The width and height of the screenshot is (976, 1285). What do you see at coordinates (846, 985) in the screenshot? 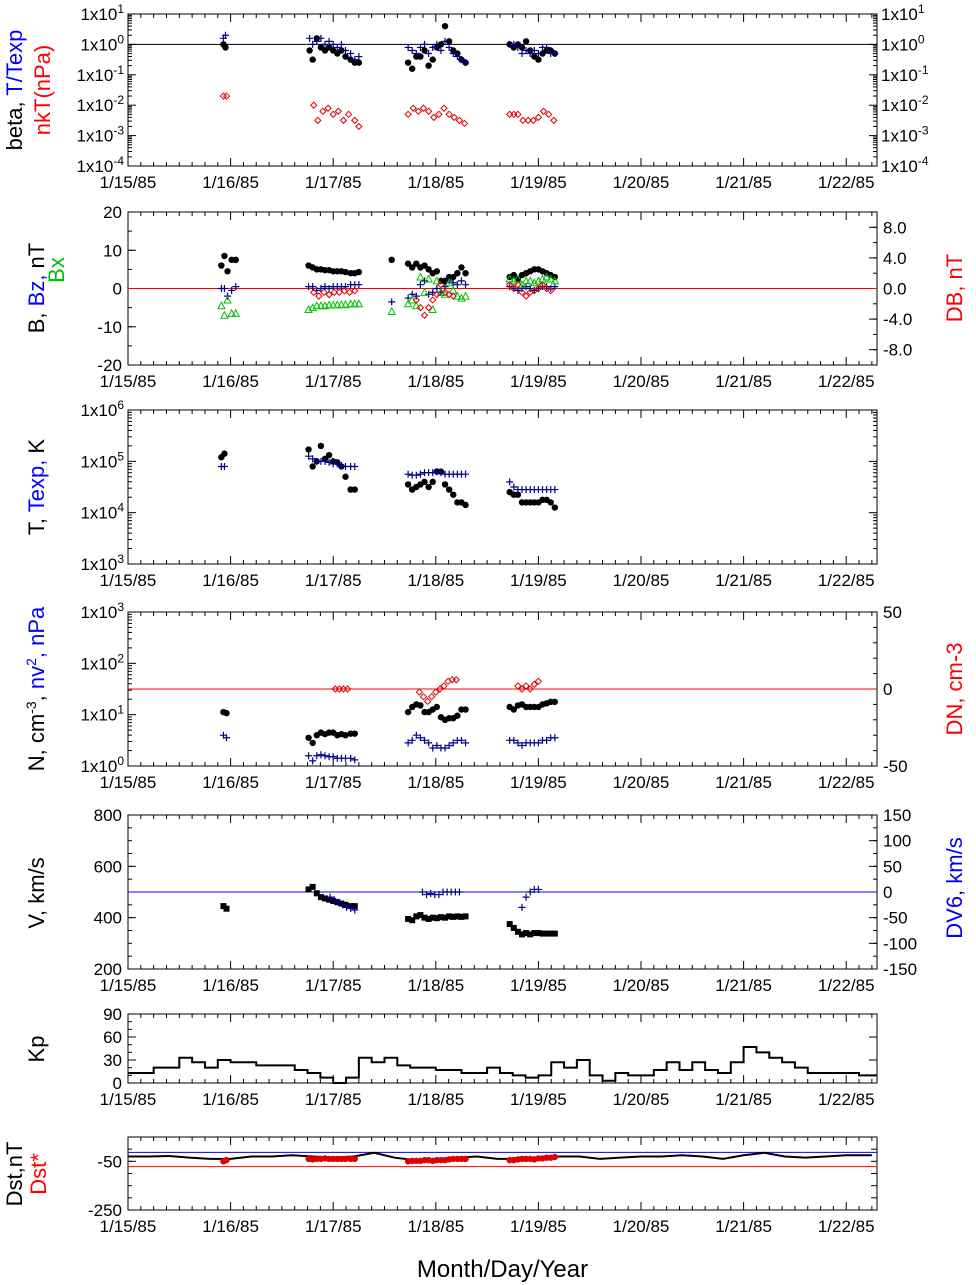
I see `vel-x-tick-label: 1/22/85` at bounding box center [846, 985].